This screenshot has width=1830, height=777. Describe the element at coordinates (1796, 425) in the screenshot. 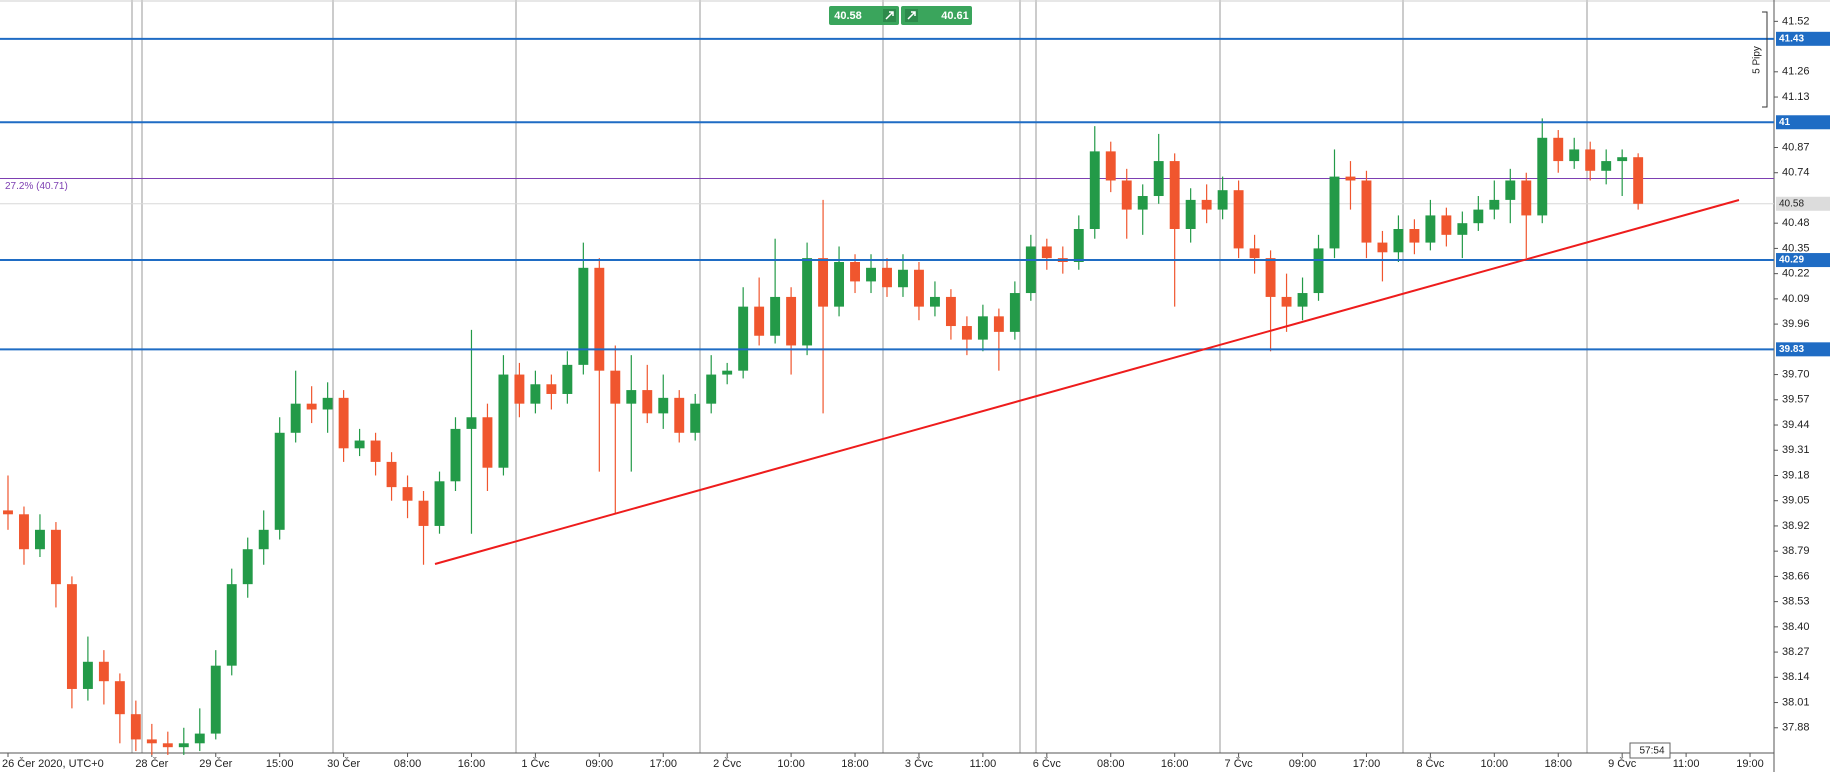

I see `y-tick-label: 39.44` at that location.